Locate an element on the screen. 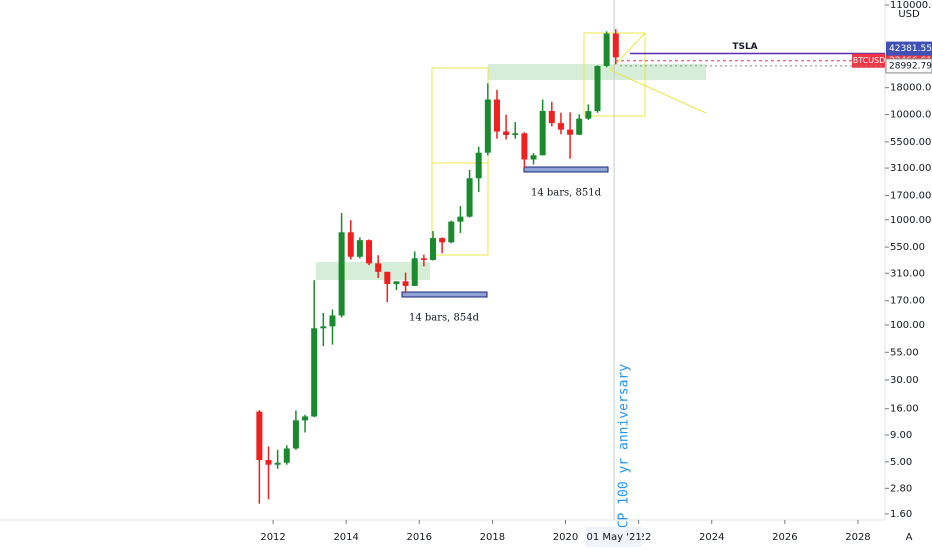 The image size is (932, 550). y-tick-label: 1.60 is located at coordinates (901, 514).